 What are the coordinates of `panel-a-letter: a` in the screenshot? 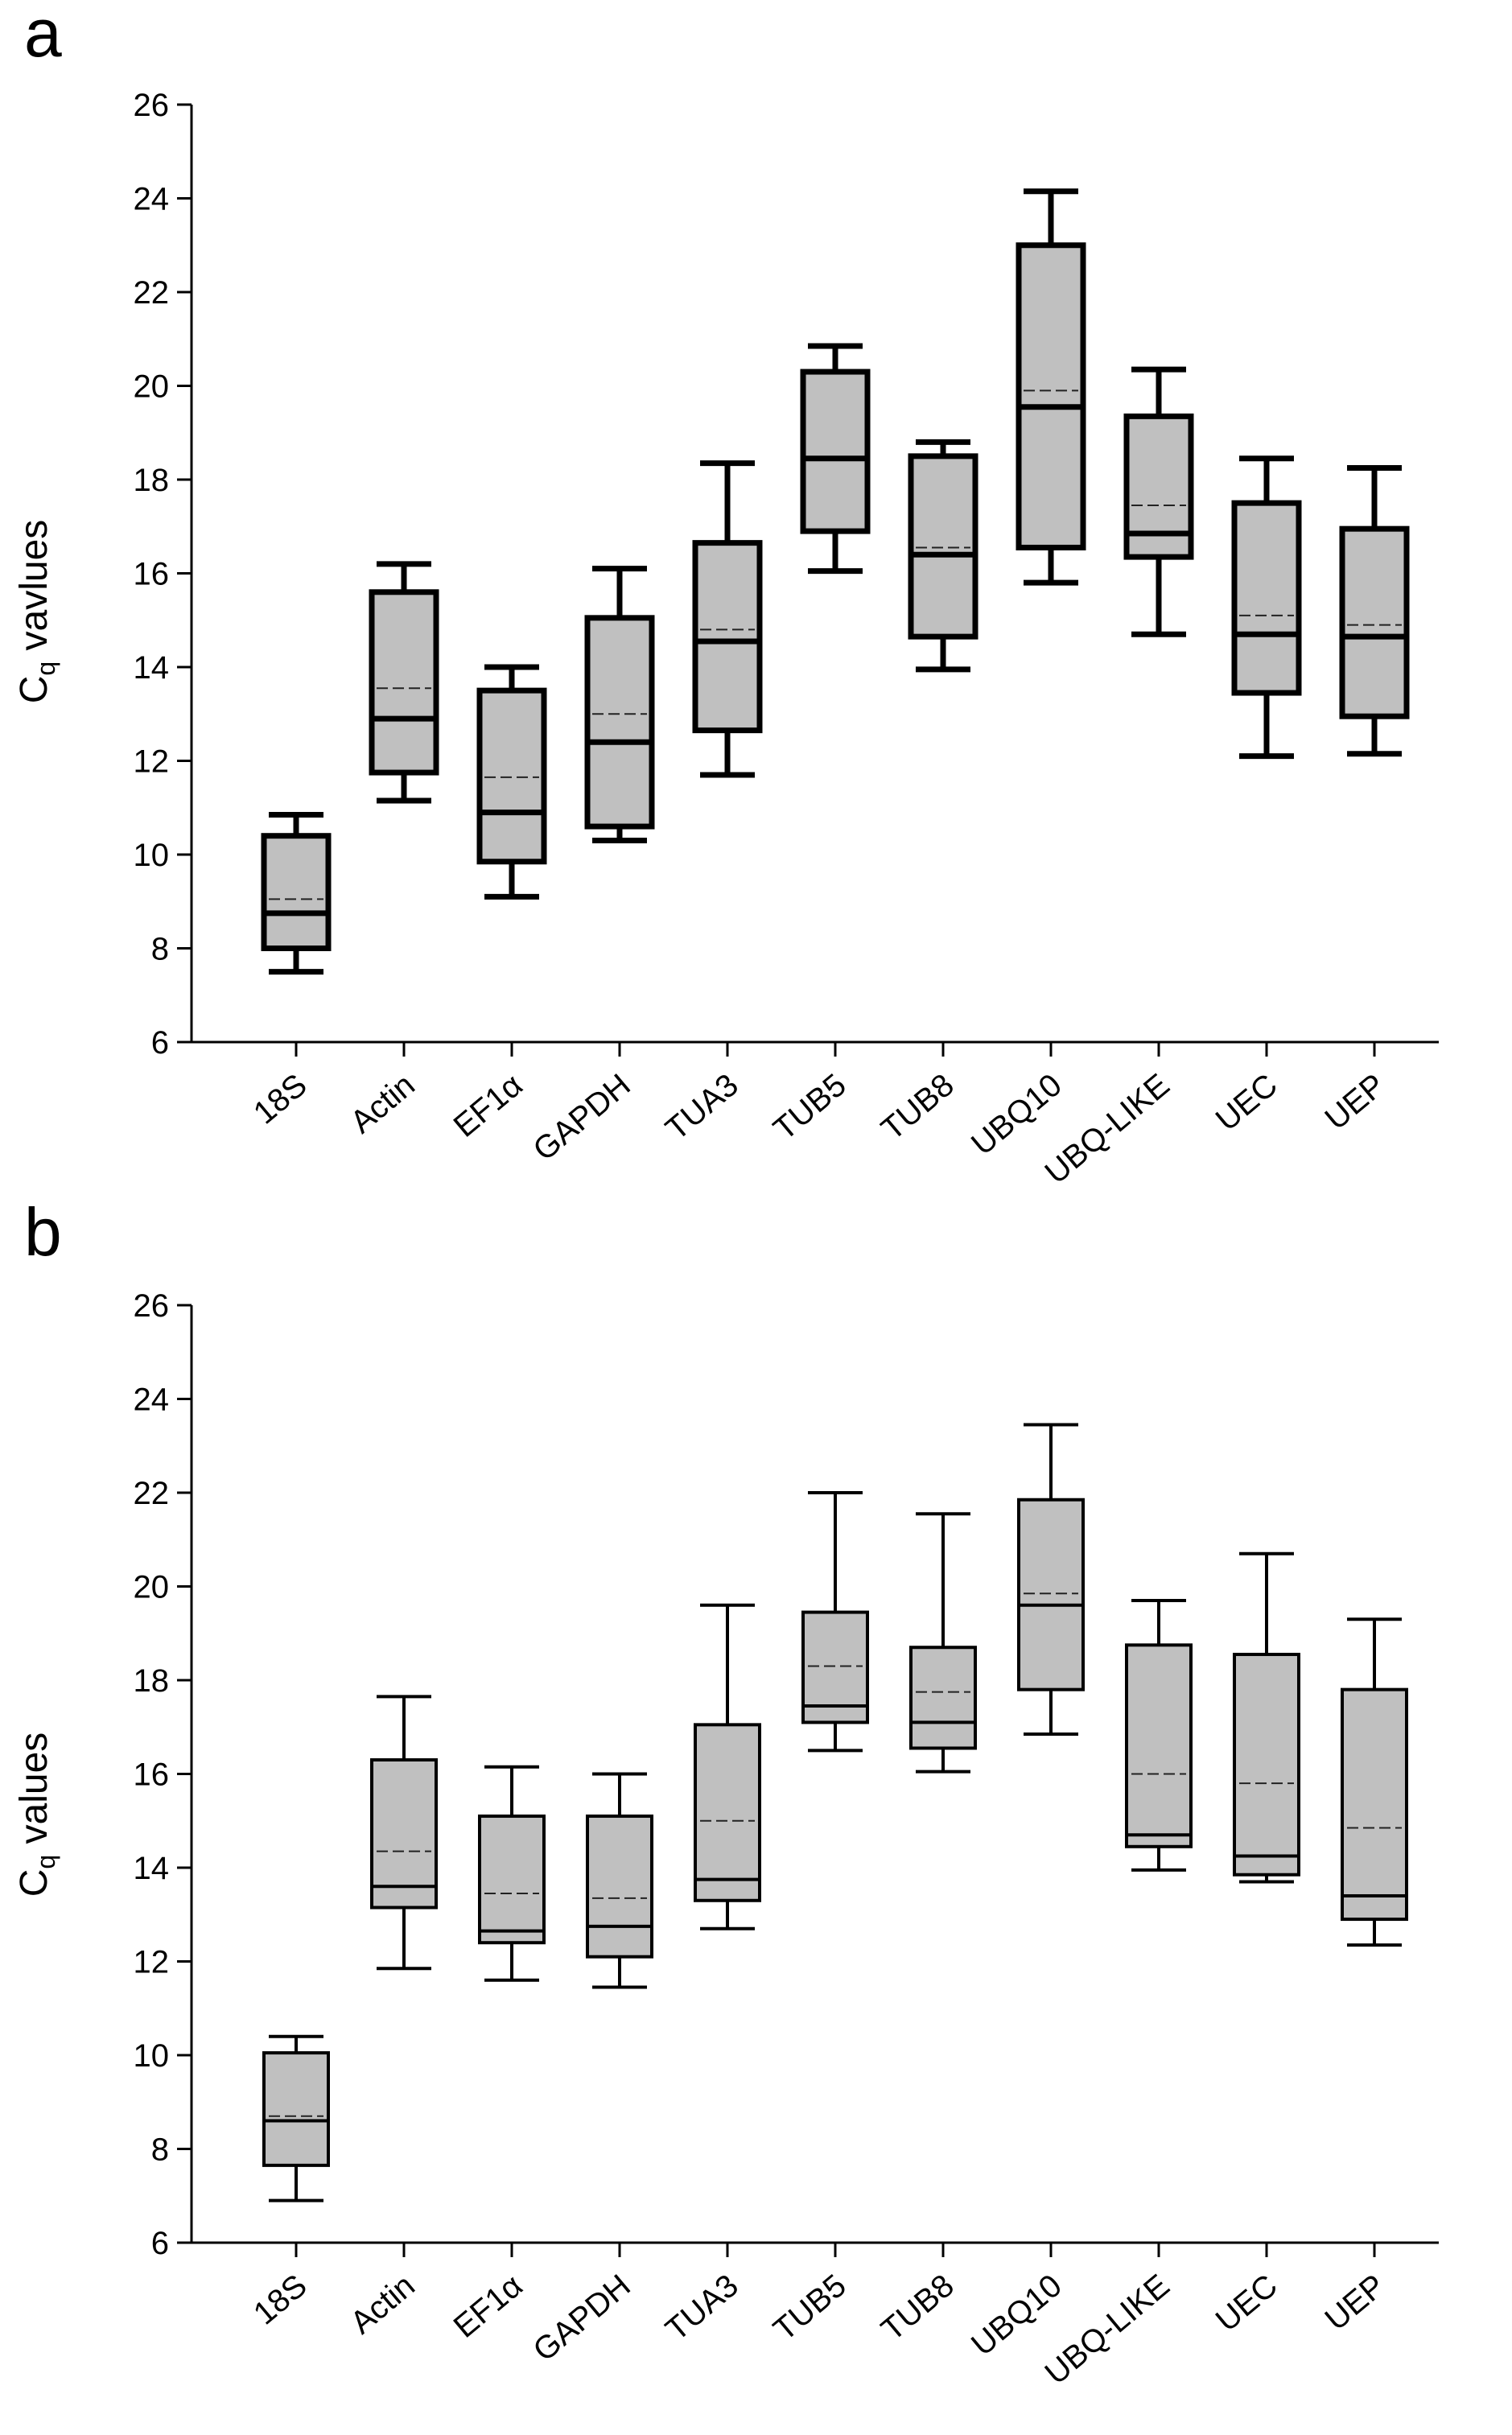 It's located at (43, 35).